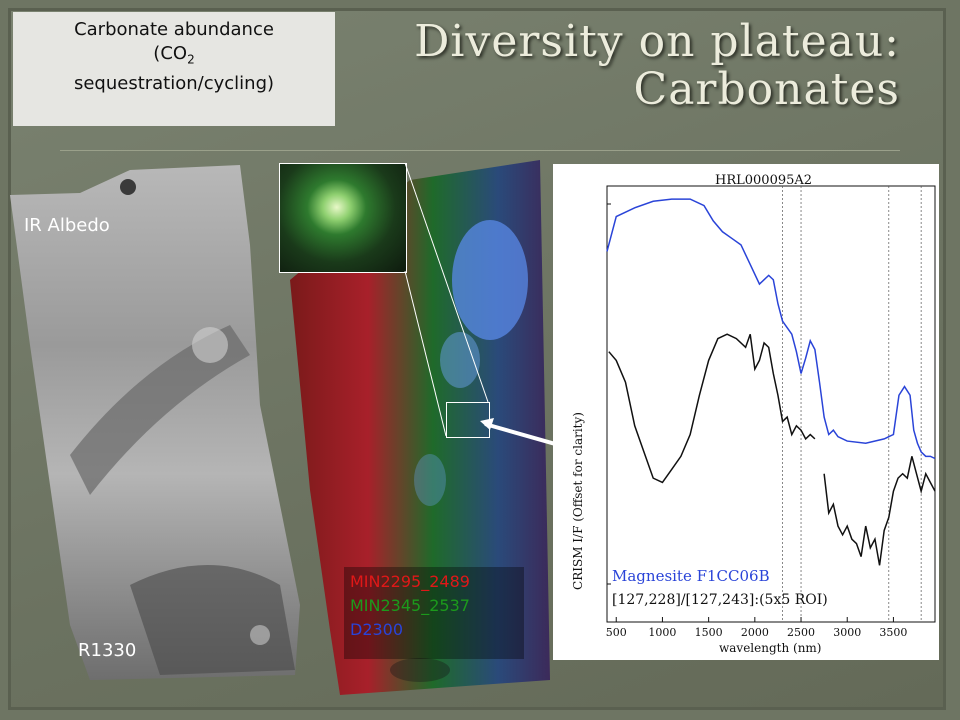 The height and width of the screenshot is (720, 960). Describe the element at coordinates (343, 218) in the screenshot. I see `composite-zoom-inset` at that location.